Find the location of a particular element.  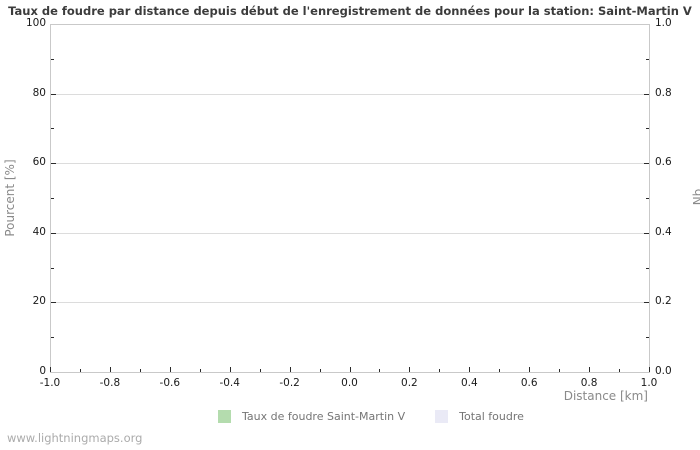

y-axis-tick-label-left: 20 is located at coordinates (39, 301).